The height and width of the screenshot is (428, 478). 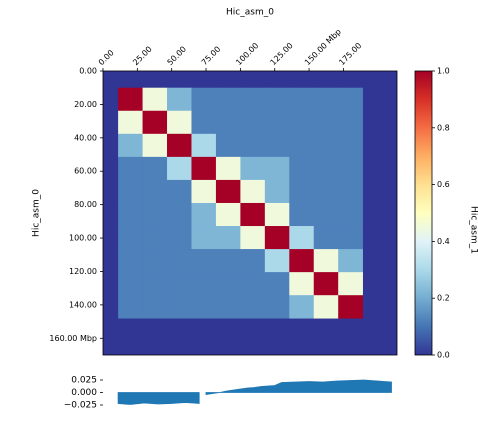 I want to click on colorbar-tick-label: 0.8, so click(x=443, y=127).